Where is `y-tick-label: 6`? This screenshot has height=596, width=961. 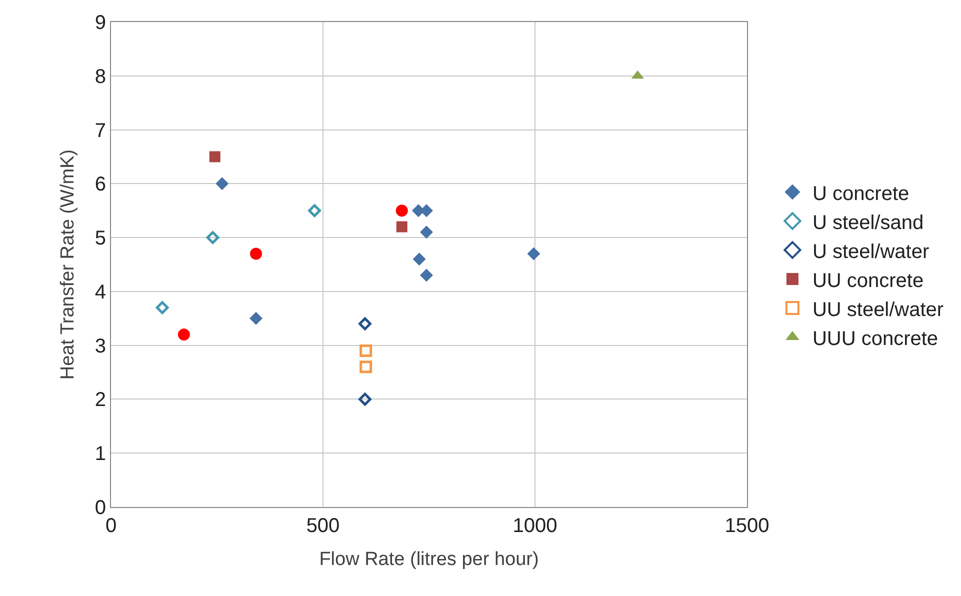 y-tick-label: 6 is located at coordinates (100, 185).